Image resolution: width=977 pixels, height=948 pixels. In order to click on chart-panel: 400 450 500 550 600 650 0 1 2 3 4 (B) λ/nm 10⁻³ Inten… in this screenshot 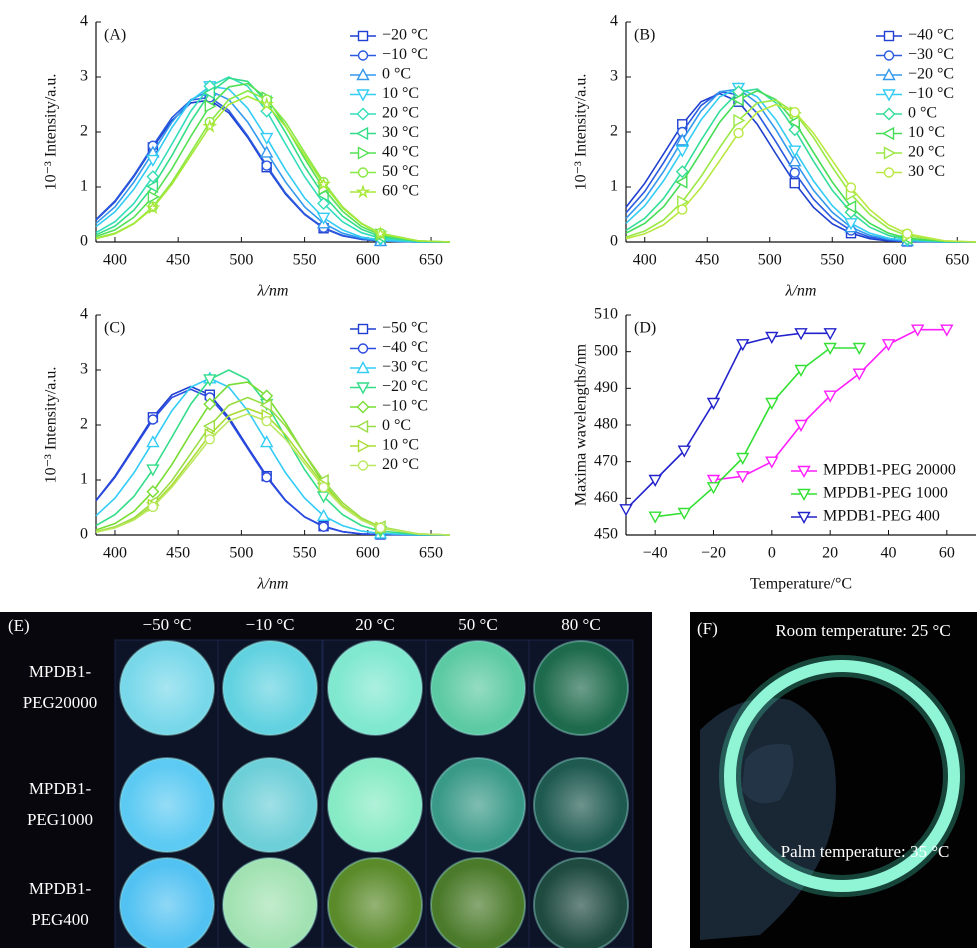, I will do `click(775, 156)`.